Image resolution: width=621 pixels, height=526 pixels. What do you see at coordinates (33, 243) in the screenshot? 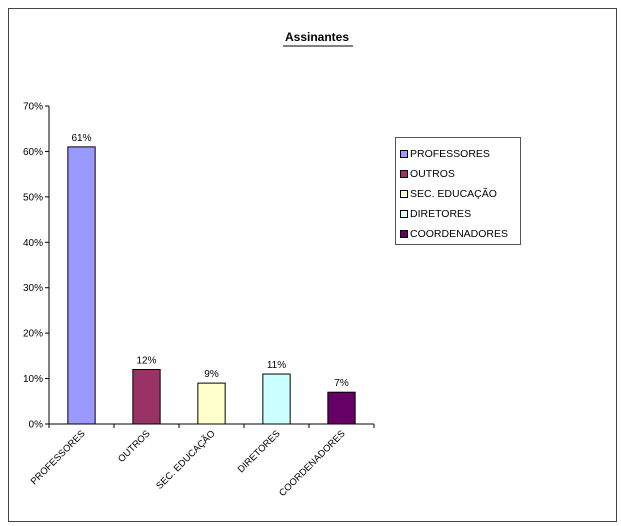
I see `y-tick-label: 40%` at bounding box center [33, 243].